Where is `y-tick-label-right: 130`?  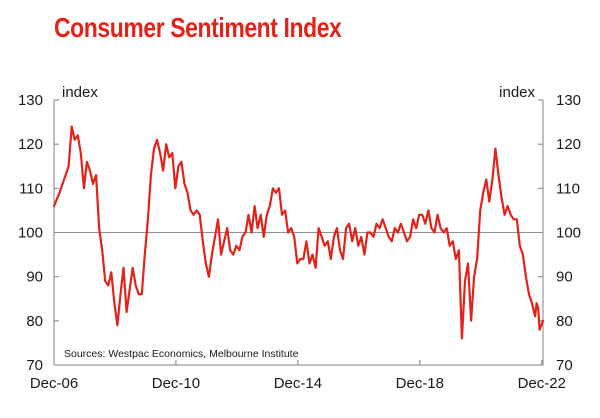
y-tick-label-right: 130 is located at coordinates (568, 100).